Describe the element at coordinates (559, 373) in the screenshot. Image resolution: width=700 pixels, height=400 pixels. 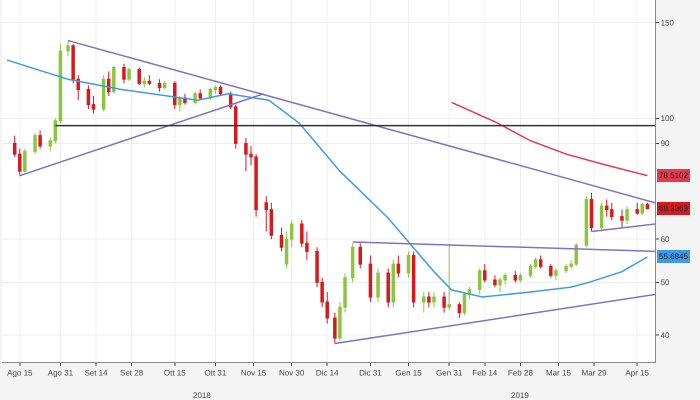
I see `x-tick-label: Mar 15` at that location.